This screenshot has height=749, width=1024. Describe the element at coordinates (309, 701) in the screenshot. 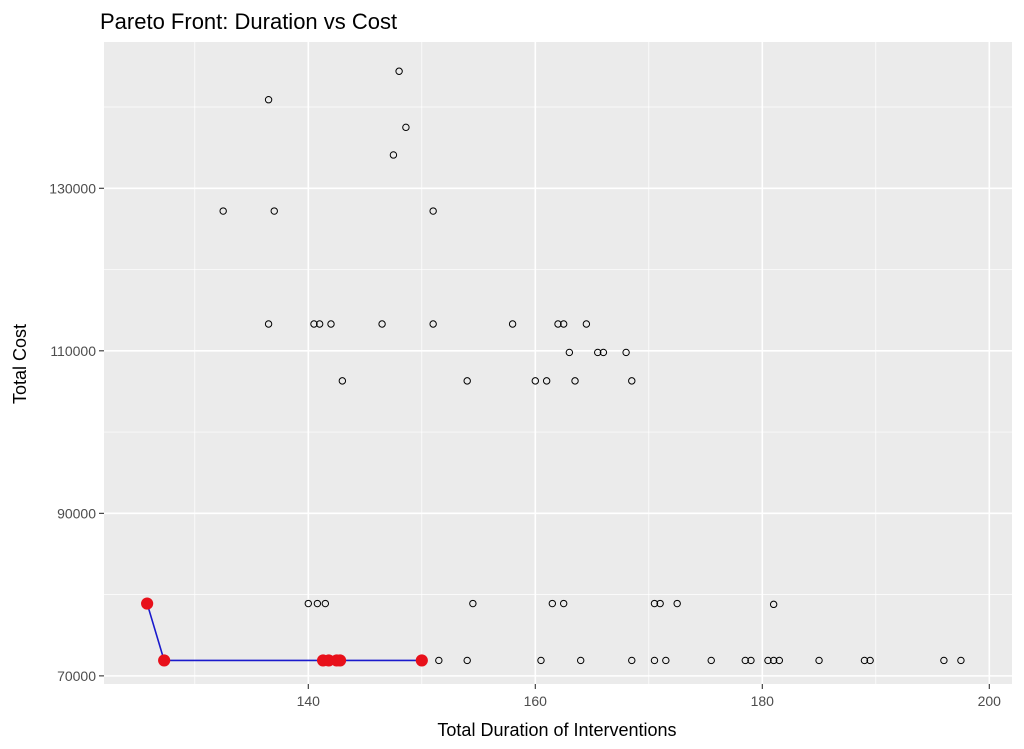

I see `x-tick-label: 140` at that location.